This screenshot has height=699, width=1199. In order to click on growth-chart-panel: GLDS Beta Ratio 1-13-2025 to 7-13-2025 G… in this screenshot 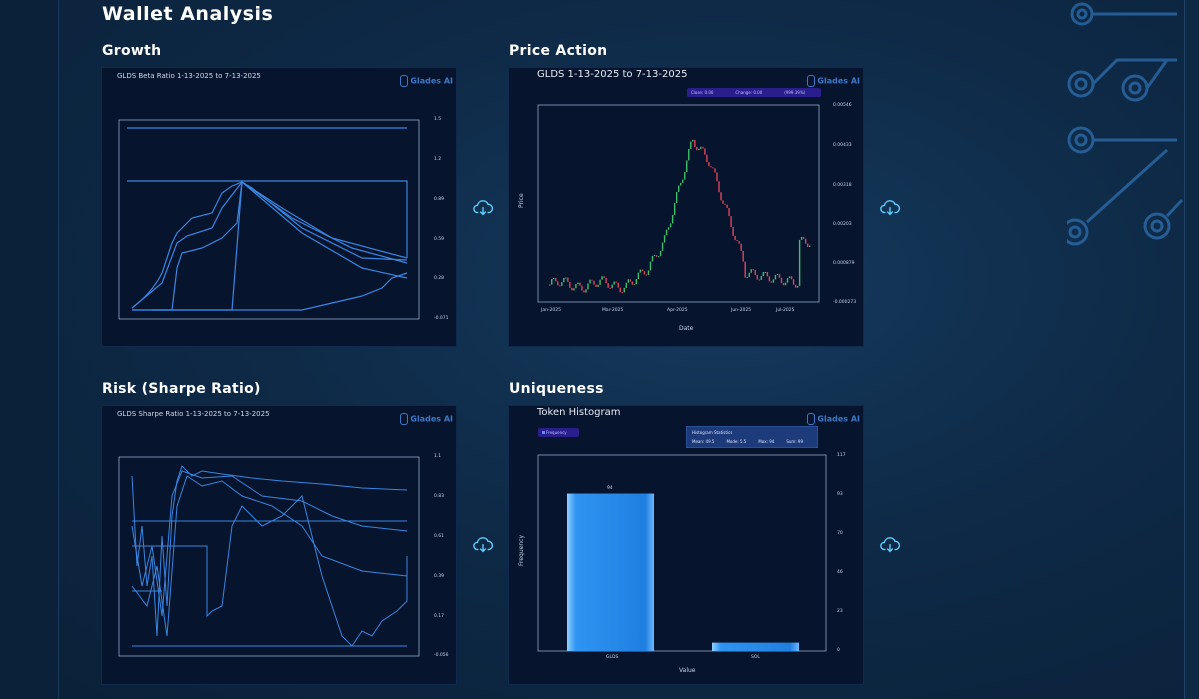, I will do `click(279, 207)`.